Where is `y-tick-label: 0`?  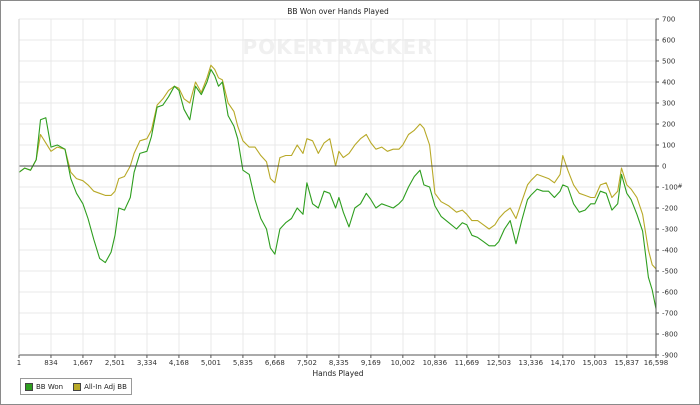
y-tick-label: 0 is located at coordinates (664, 167).